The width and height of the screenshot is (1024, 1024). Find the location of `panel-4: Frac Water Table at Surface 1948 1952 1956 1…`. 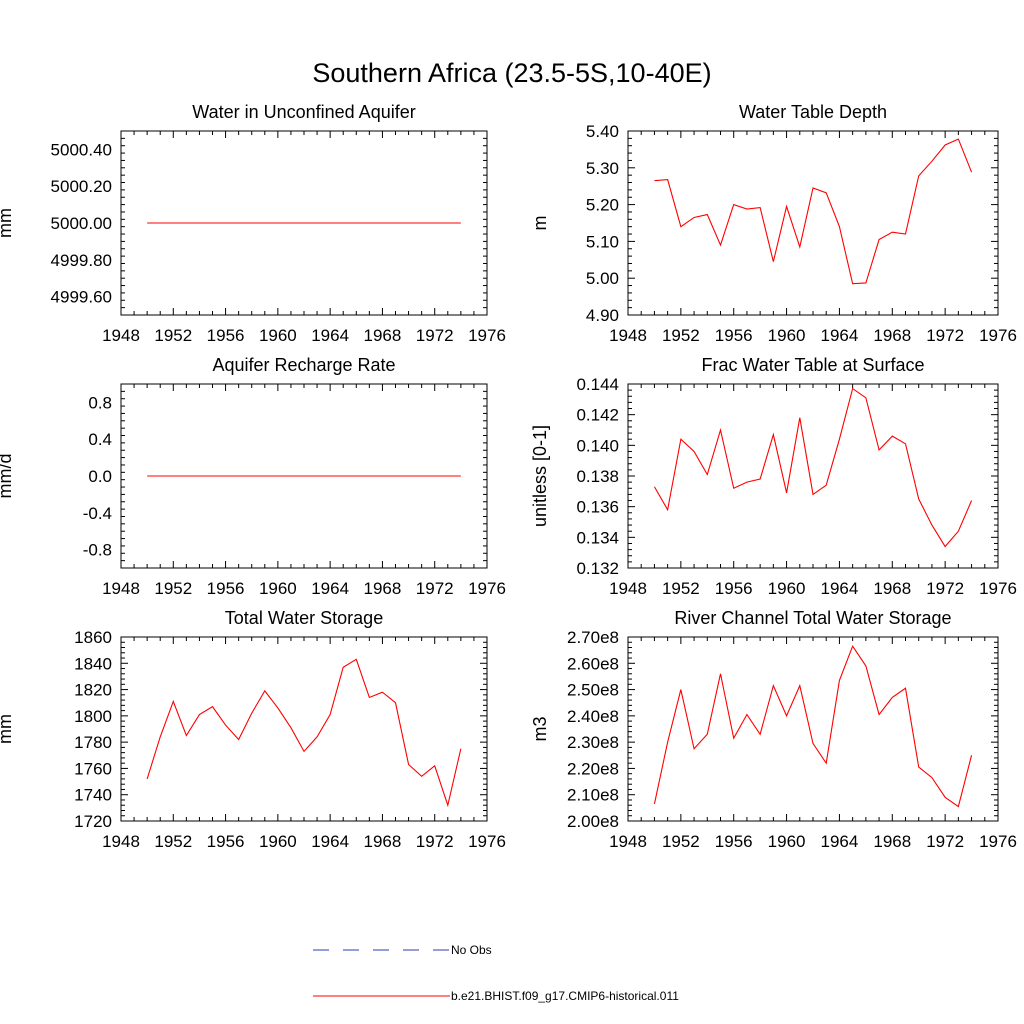

panel-4: Frac Water Table at Surface 1948 1952 1956 1… is located at coordinates (773, 476).